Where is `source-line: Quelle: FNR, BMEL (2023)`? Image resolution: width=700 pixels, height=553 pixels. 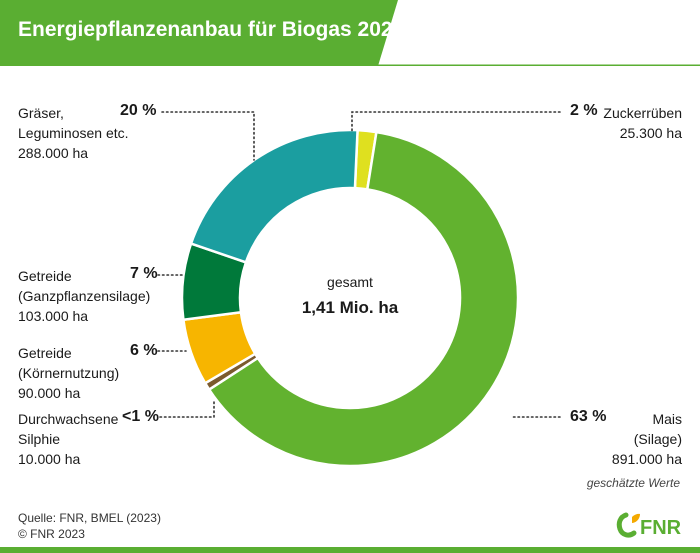
source-line: Quelle: FNR, BMEL (2023) is located at coordinates (89, 518).